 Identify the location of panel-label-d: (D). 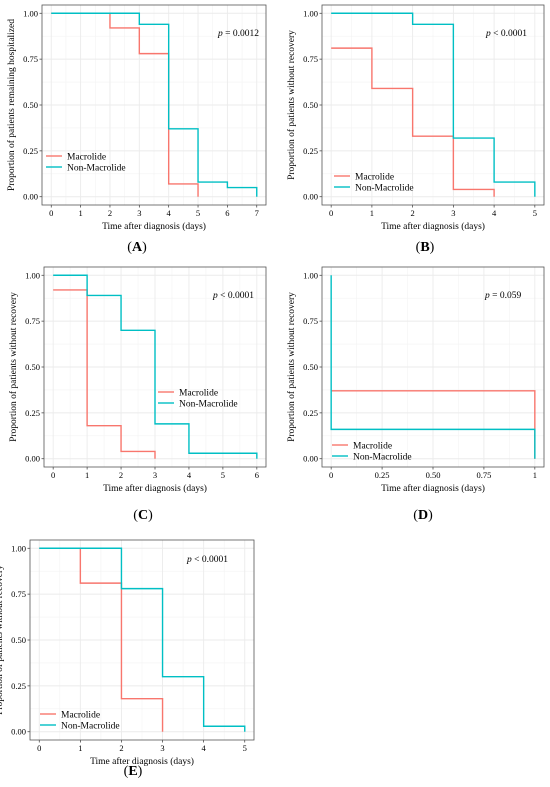
(423, 515).